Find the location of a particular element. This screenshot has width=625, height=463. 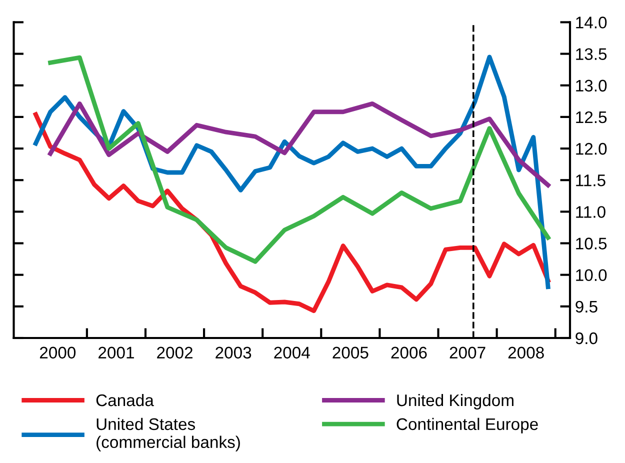

y-tick-label: 9.5 is located at coordinates (587, 306).